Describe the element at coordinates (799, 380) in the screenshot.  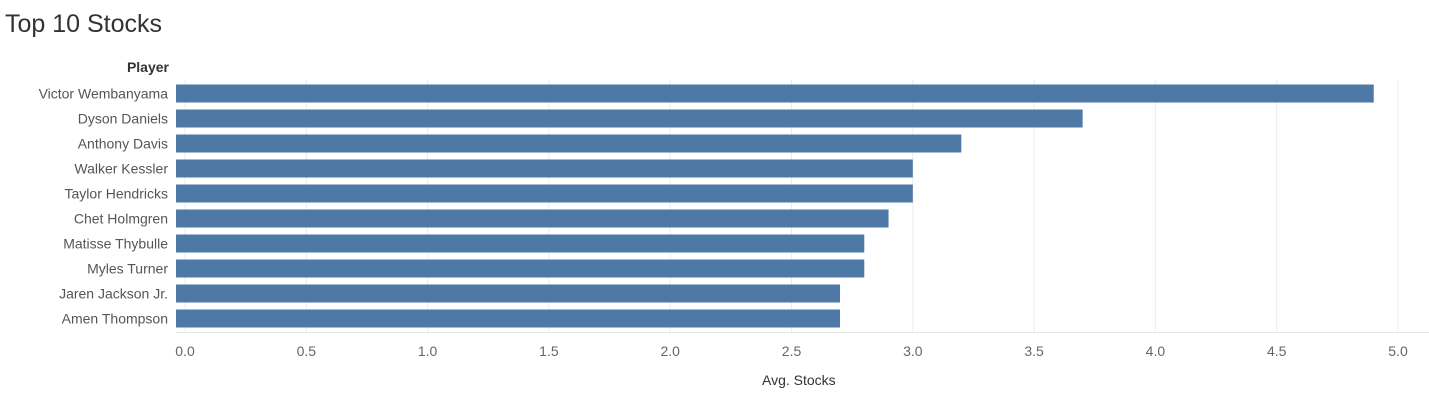
I see `x-axis-title: Avg. Stocks` at that location.